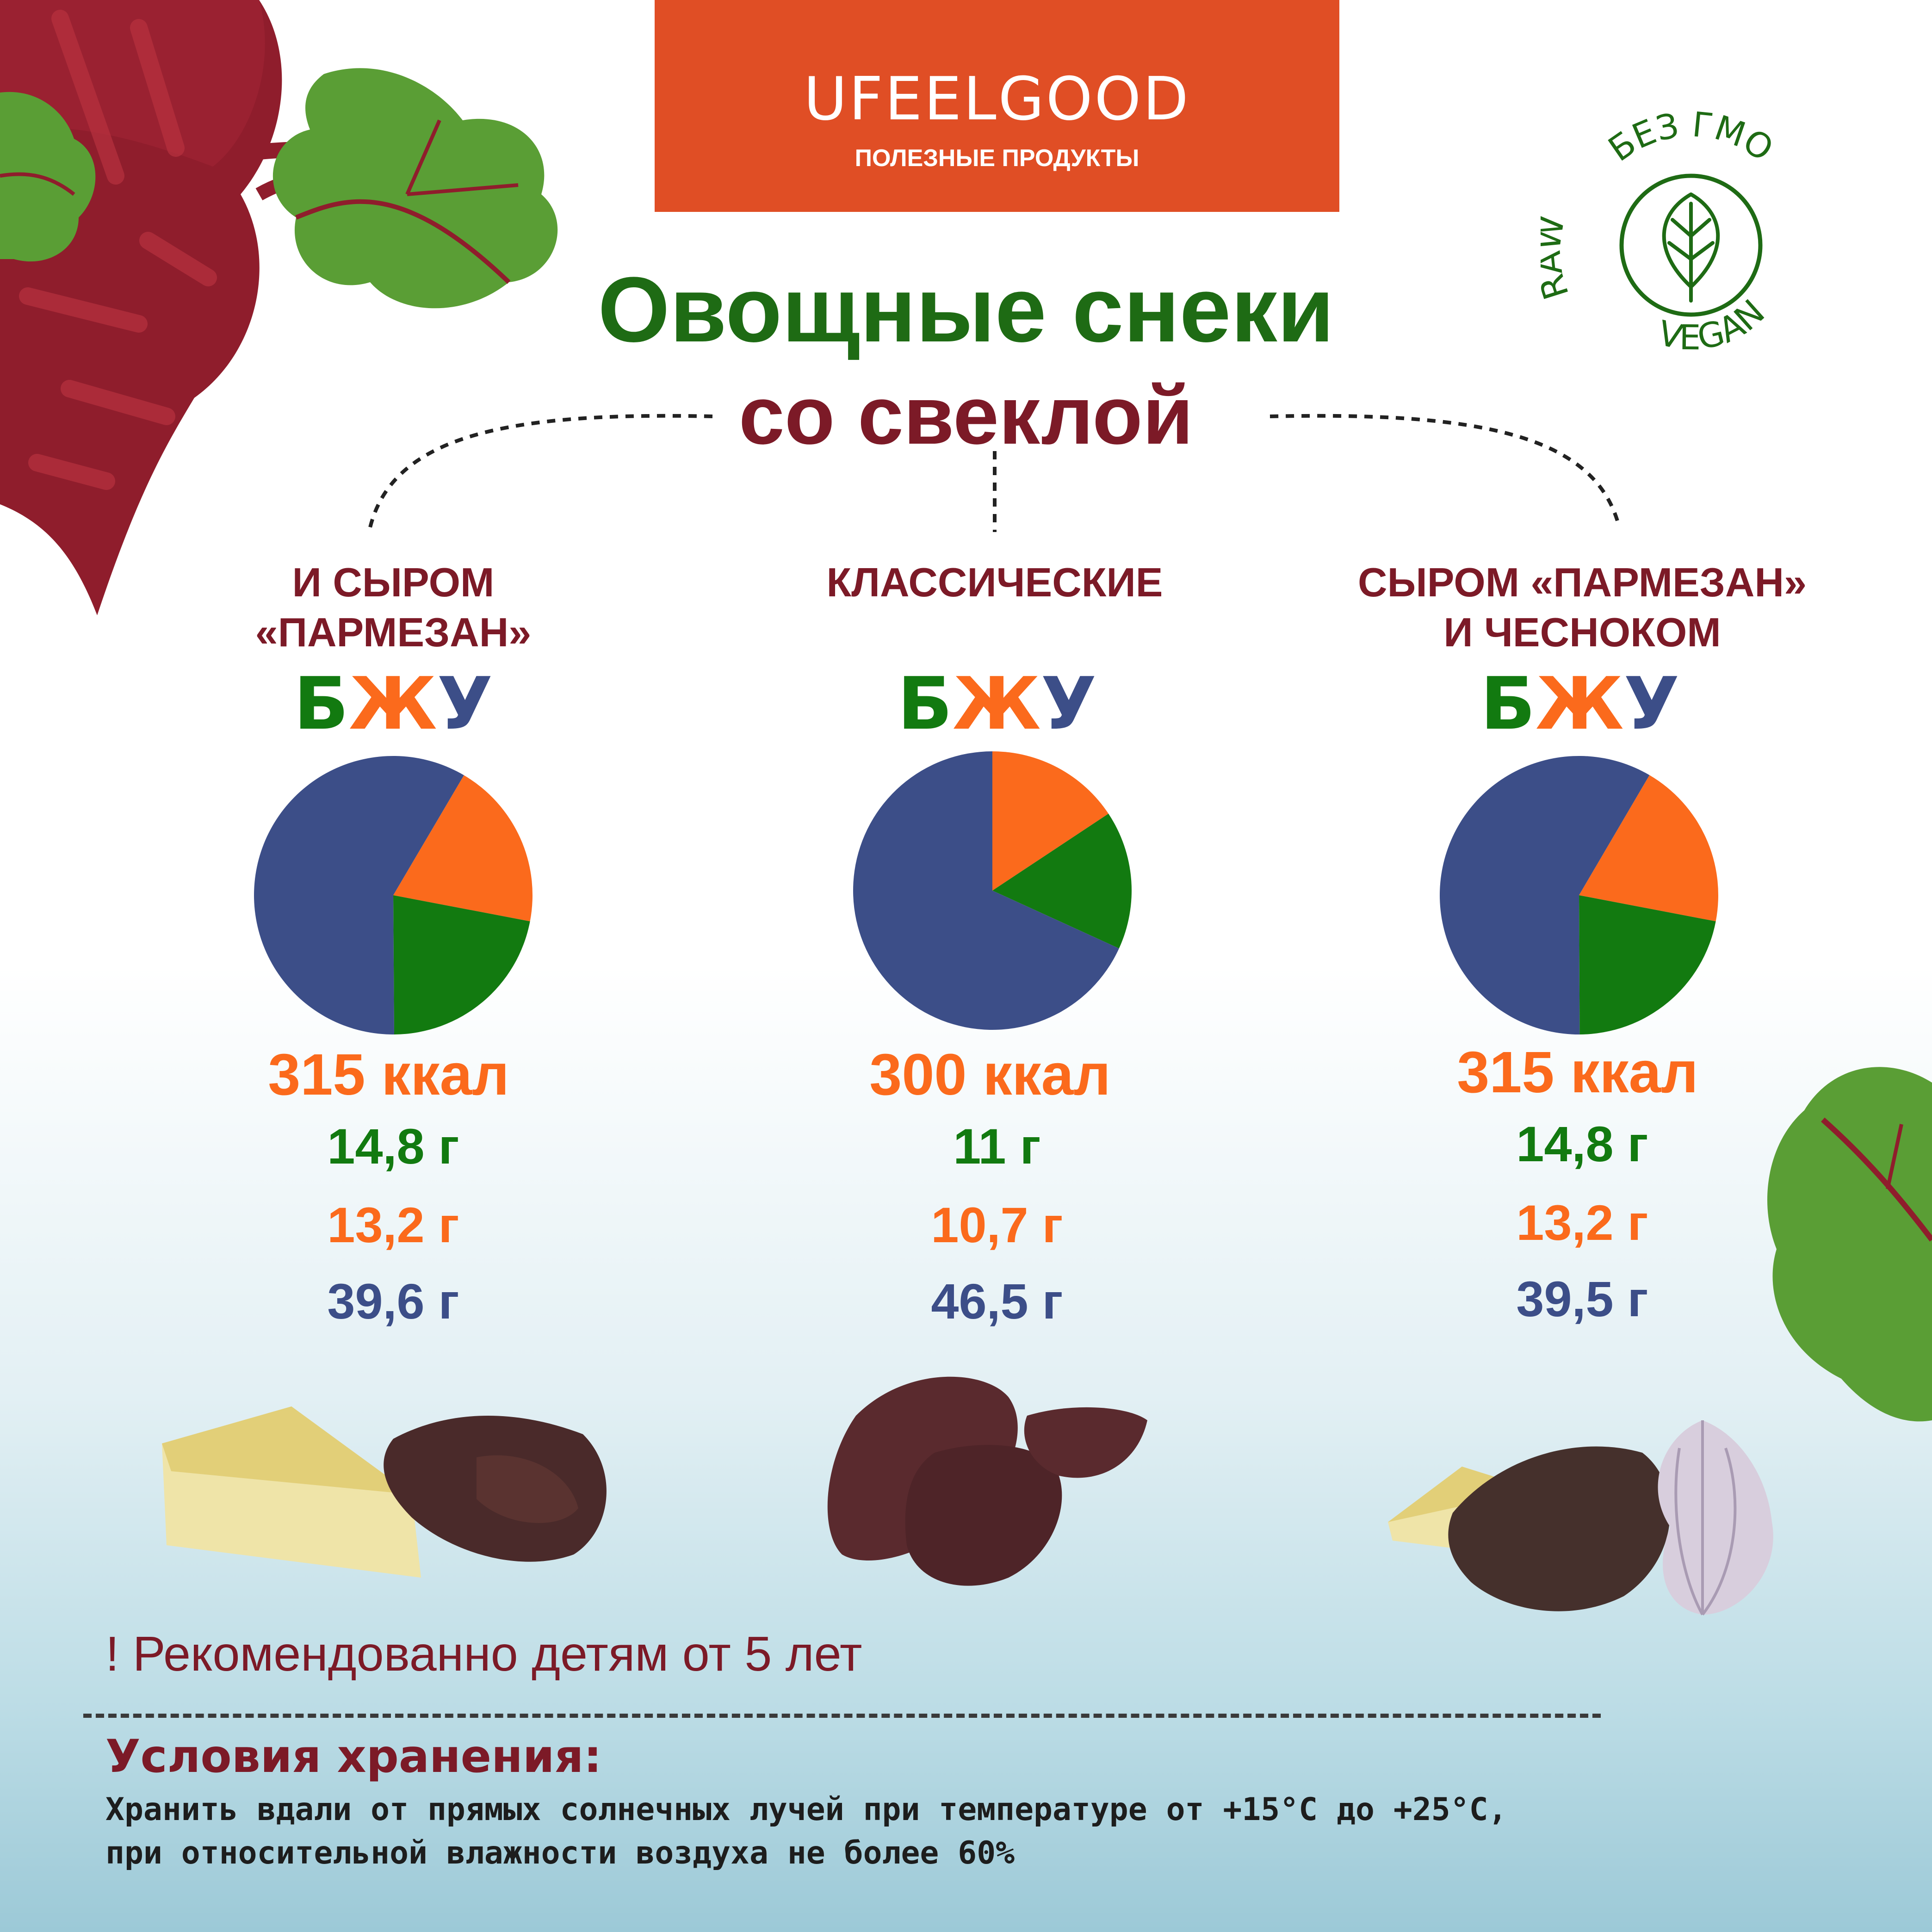  Describe the element at coordinates (997, 1146) in the screenshot. I see `protein-value-2: 11 г` at that location.